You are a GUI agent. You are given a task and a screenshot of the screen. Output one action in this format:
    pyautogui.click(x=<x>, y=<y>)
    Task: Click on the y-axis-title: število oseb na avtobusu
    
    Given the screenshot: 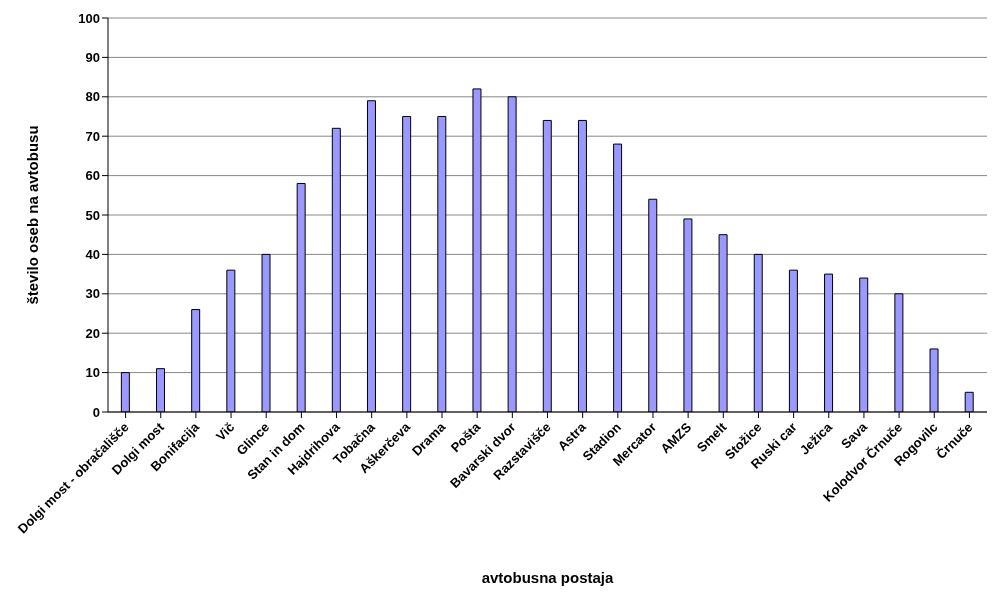 What is the action you would take?
    pyautogui.click(x=33, y=215)
    